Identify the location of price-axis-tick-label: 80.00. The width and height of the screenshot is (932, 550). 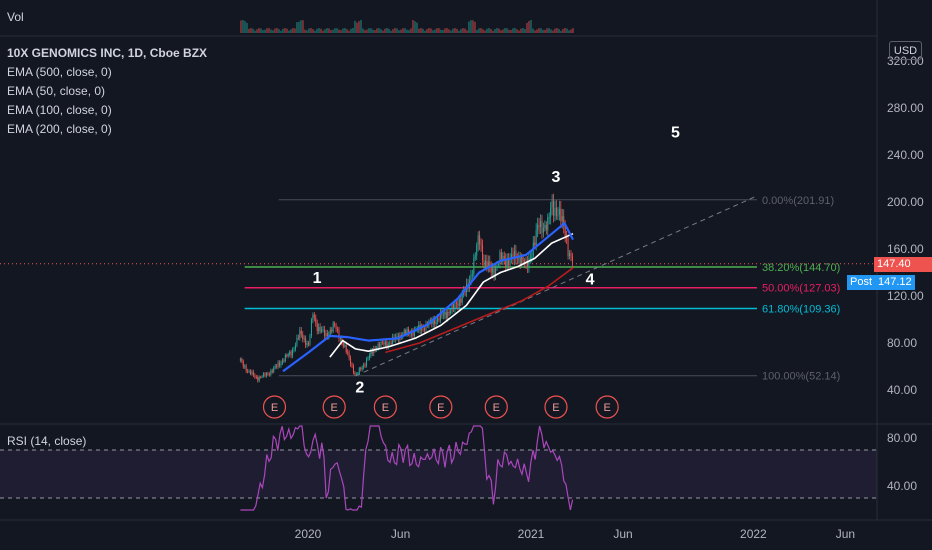
(902, 343).